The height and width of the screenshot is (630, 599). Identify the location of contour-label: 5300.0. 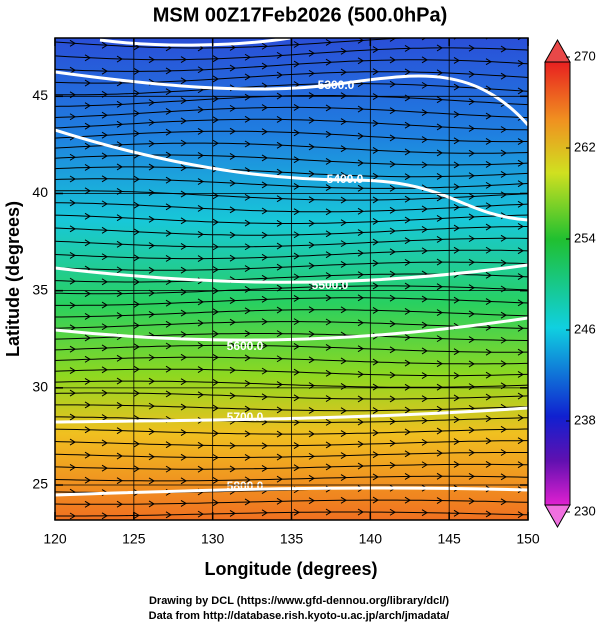
(336, 85).